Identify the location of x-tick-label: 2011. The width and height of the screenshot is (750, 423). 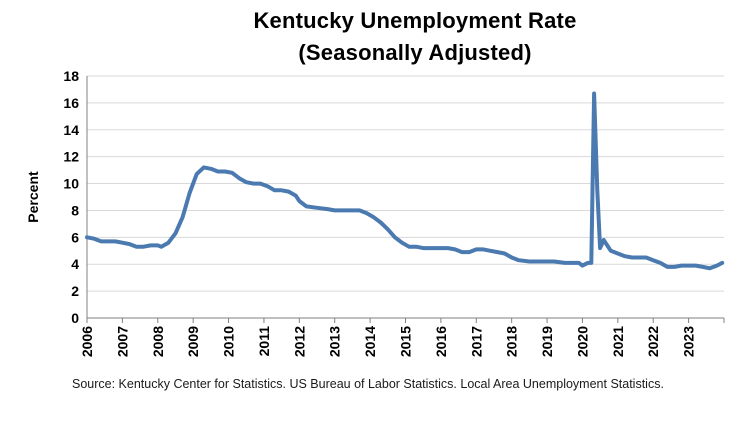
(264, 341).